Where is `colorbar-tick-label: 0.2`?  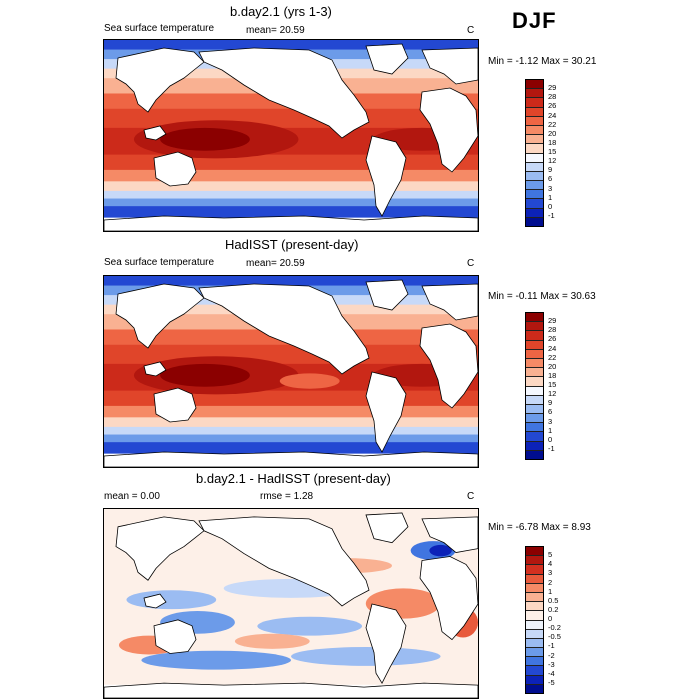
colorbar-tick-label: 0.2 is located at coordinates (553, 609).